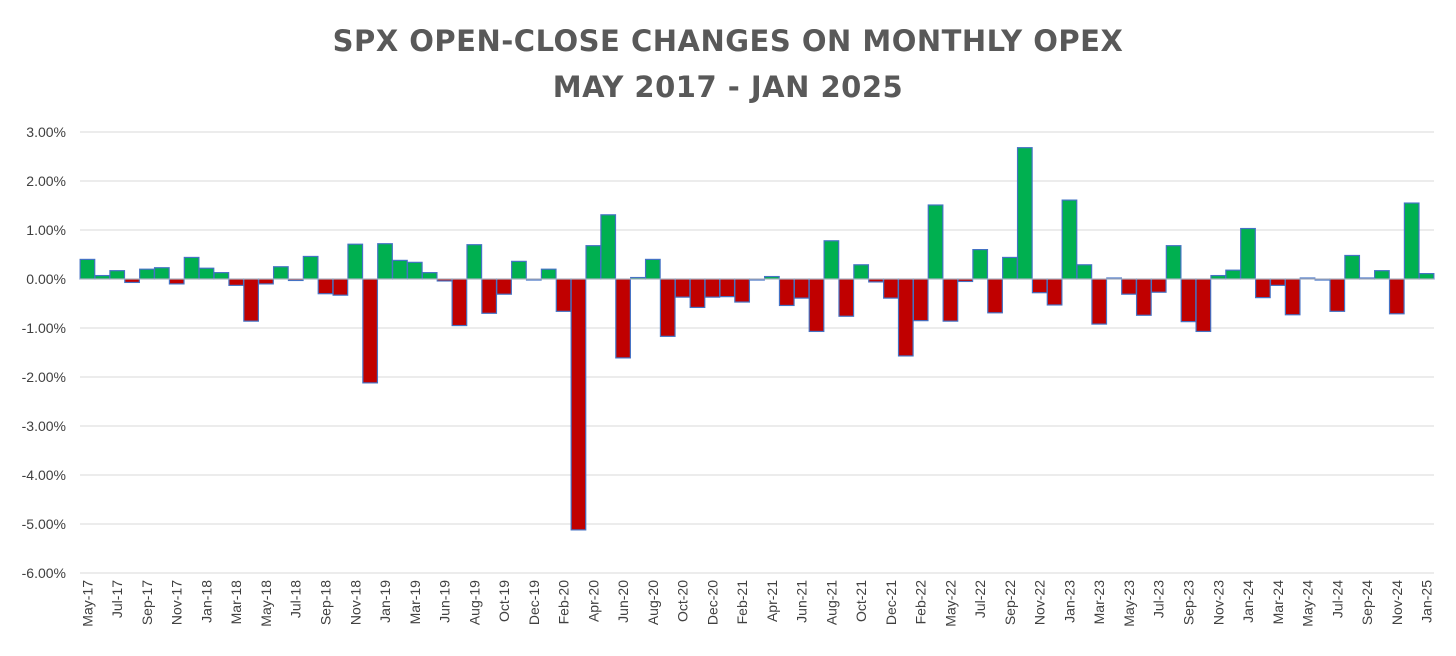  I want to click on x-tick-label: Apr-20, so click(593, 601).